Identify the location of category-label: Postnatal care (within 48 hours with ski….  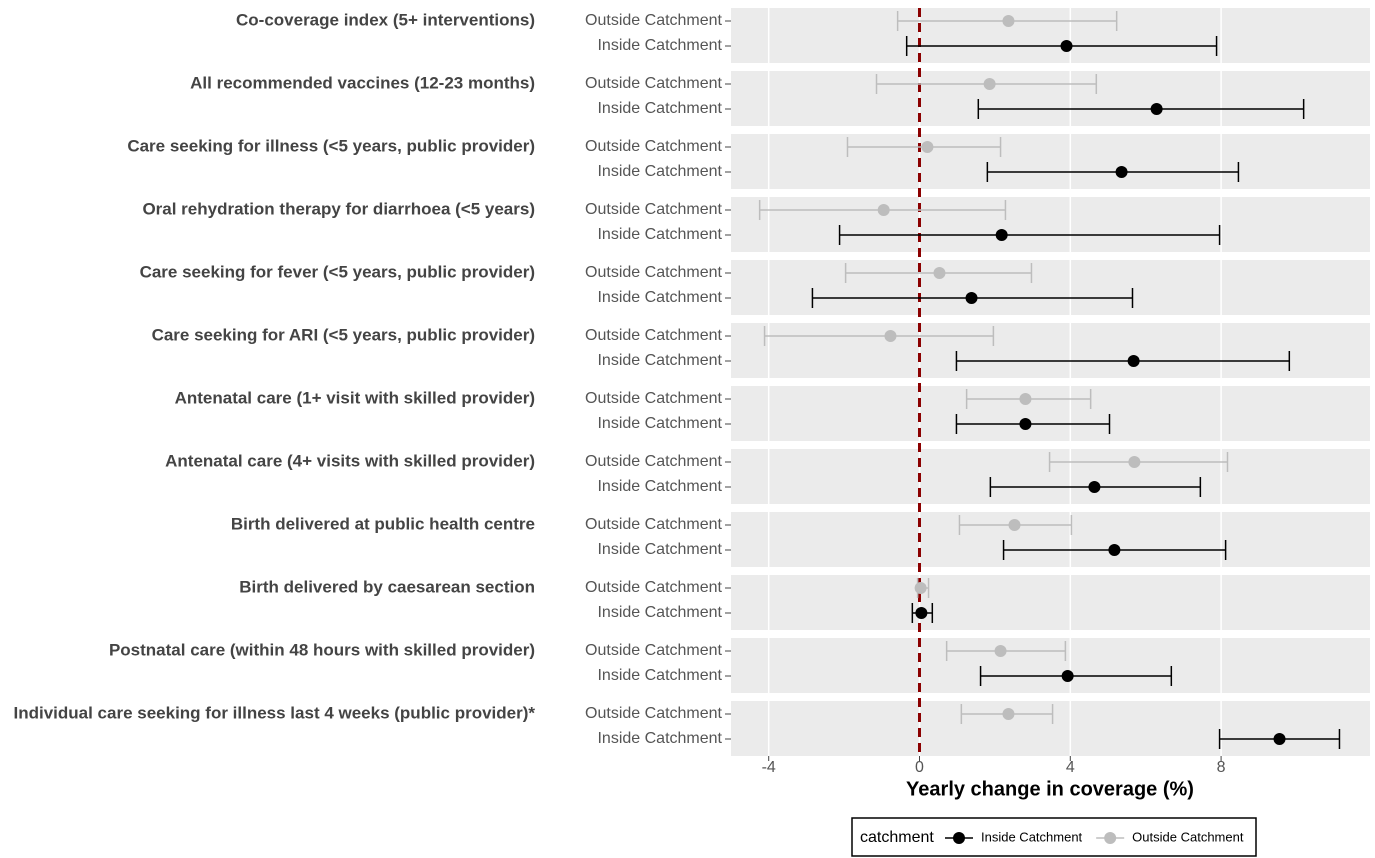
(322, 649).